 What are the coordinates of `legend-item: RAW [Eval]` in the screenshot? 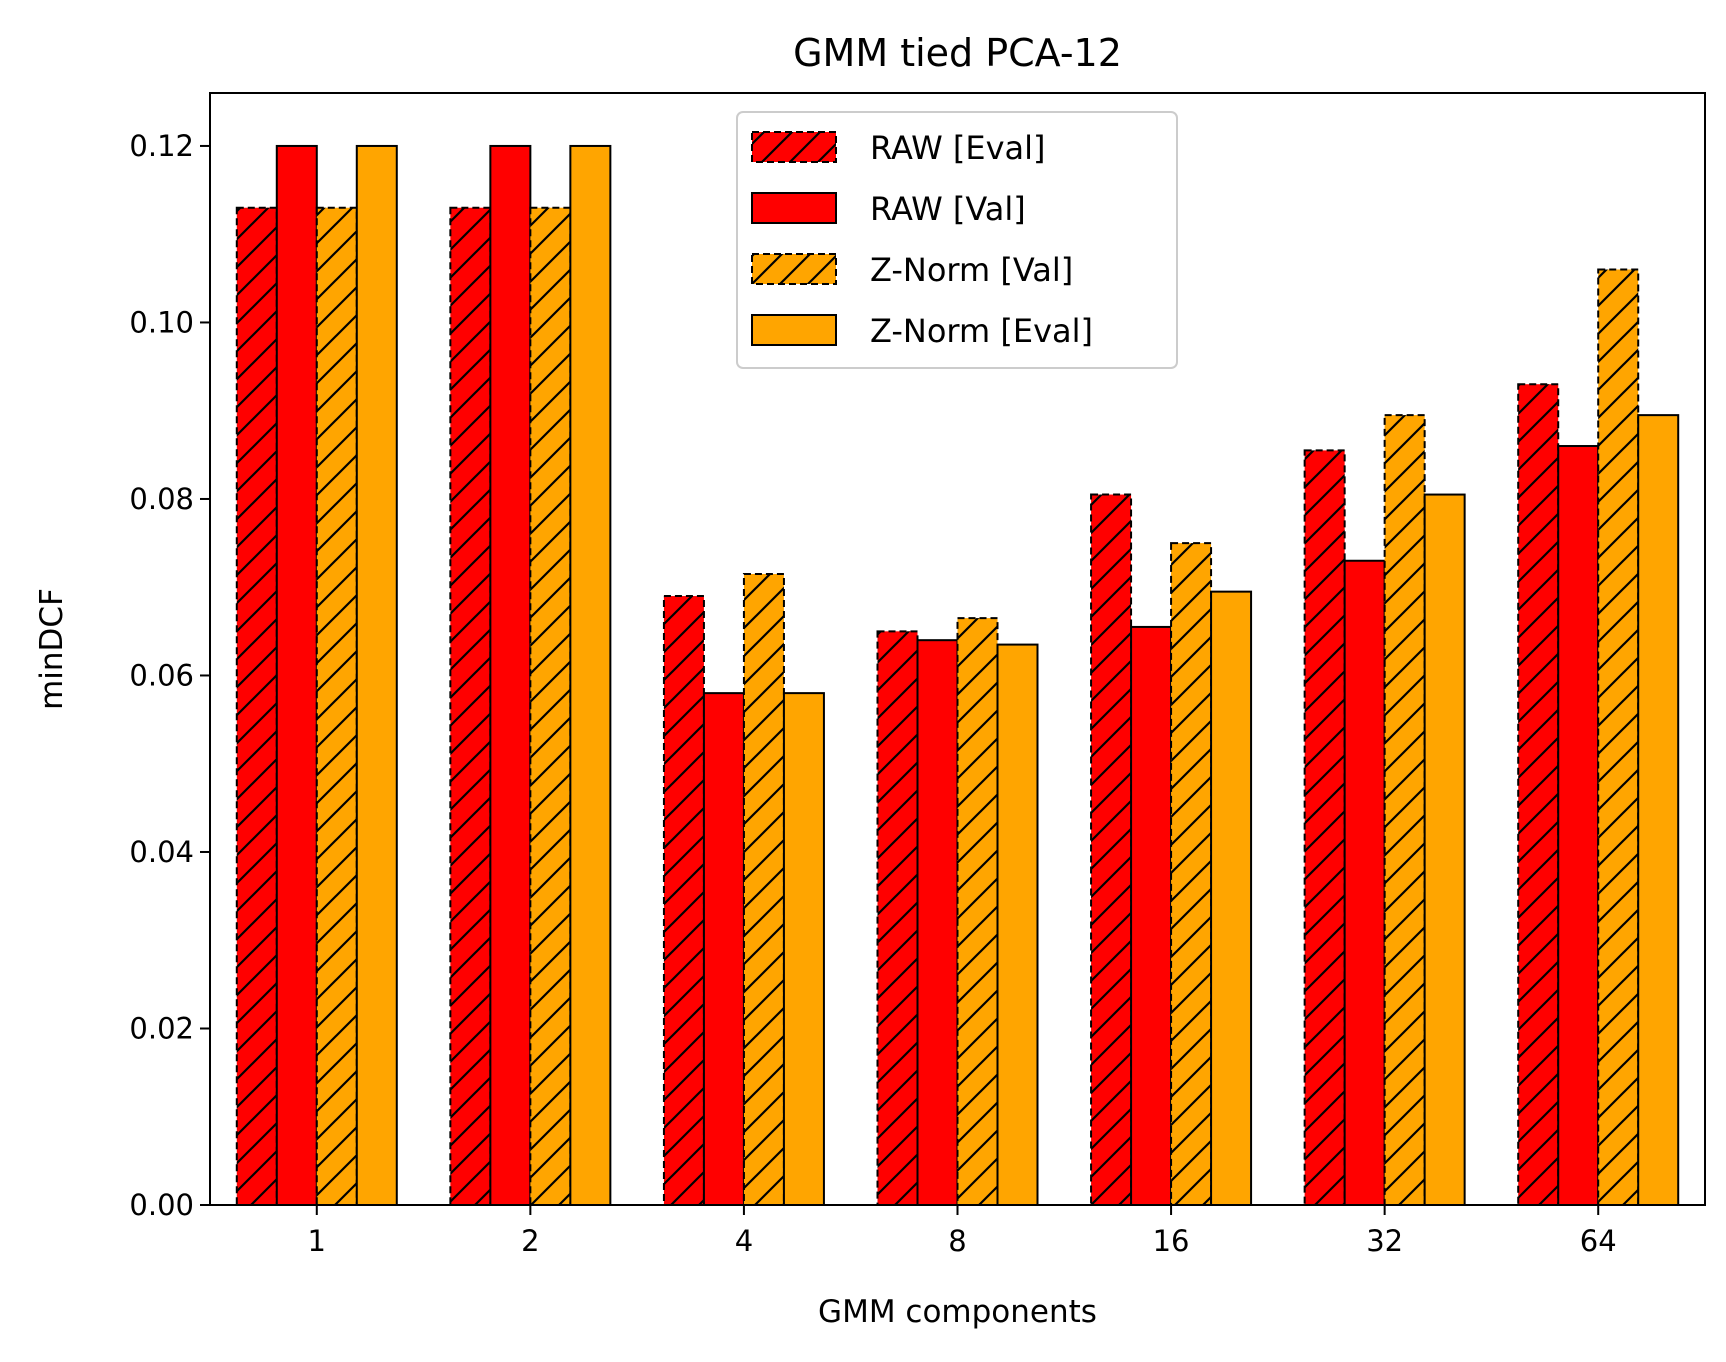 It's located at (898, 148).